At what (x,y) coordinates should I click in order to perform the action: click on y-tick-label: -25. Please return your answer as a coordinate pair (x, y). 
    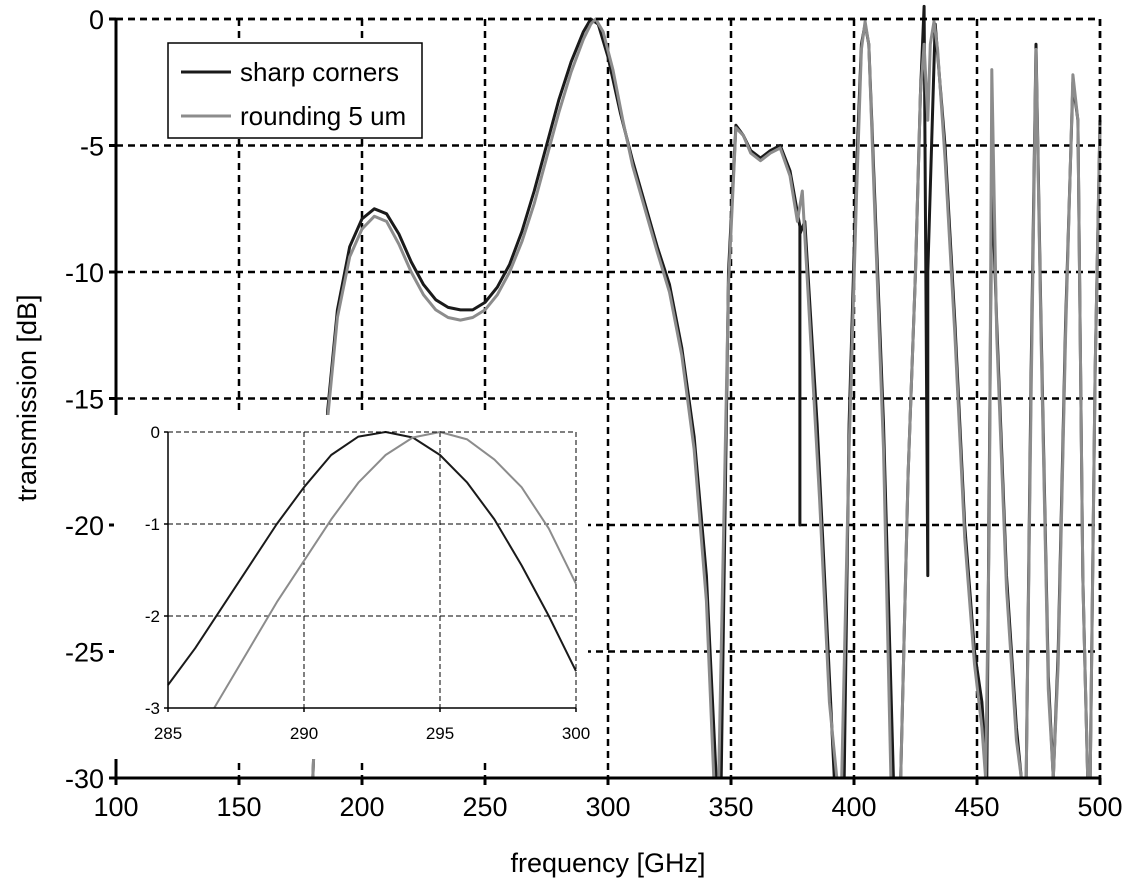
    Looking at the image, I should click on (84, 653).